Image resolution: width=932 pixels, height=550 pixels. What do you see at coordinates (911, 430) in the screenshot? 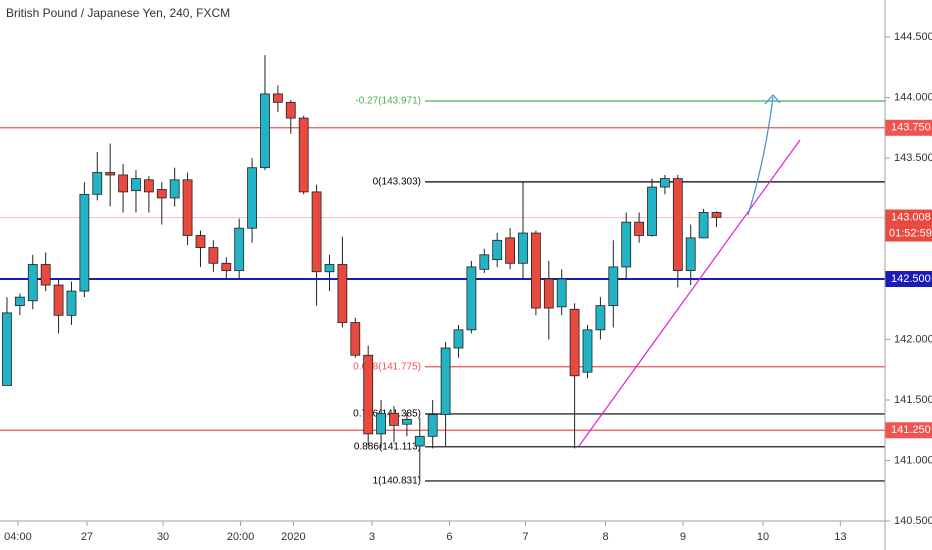
I see `price-marker-label: 141.250` at bounding box center [911, 430].